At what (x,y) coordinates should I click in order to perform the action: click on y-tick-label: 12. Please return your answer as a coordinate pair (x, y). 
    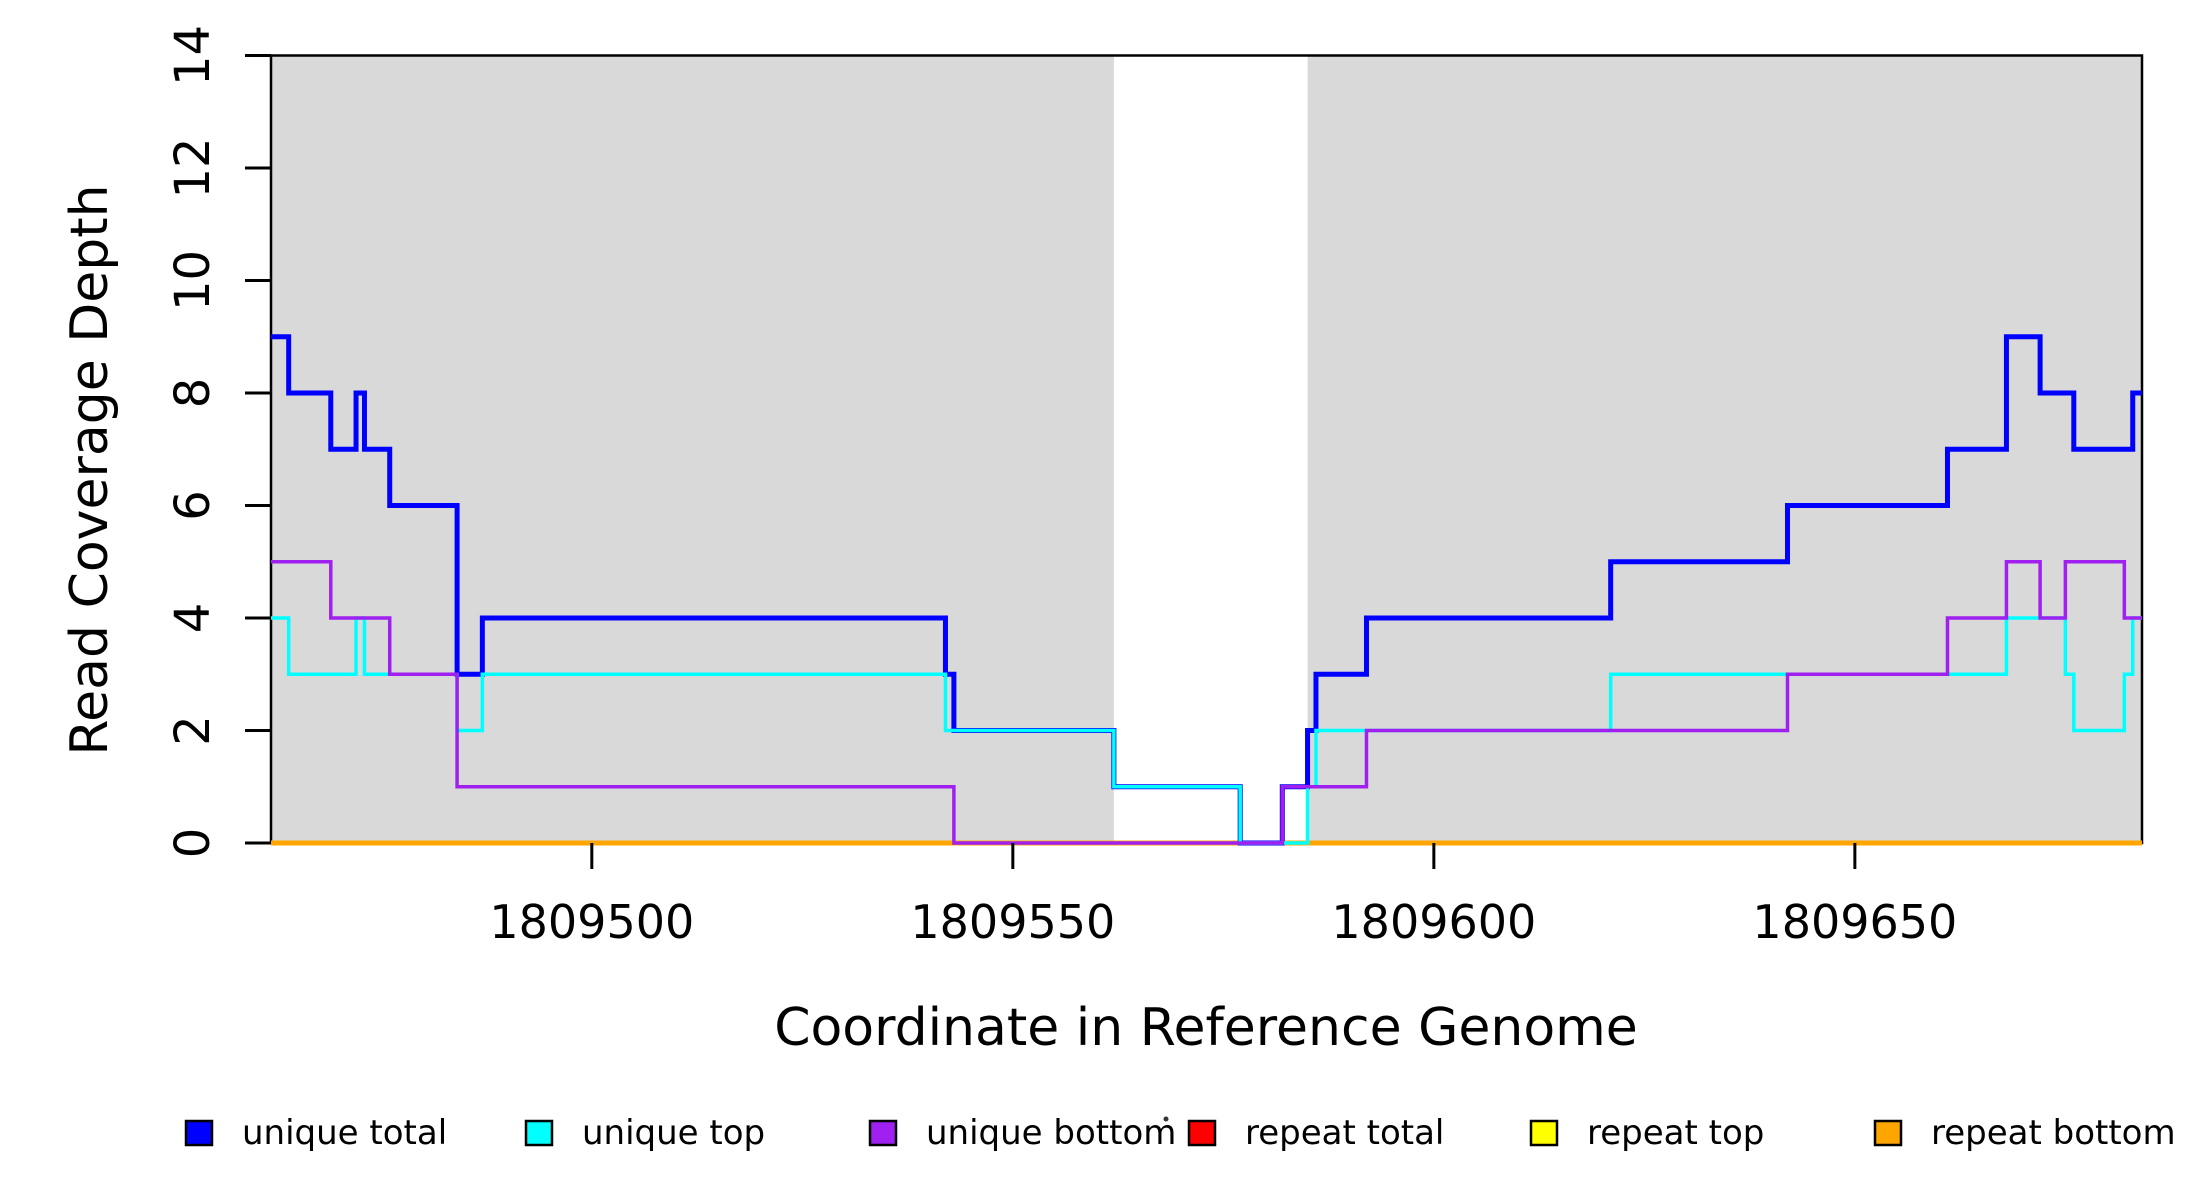
    Looking at the image, I should click on (193, 167).